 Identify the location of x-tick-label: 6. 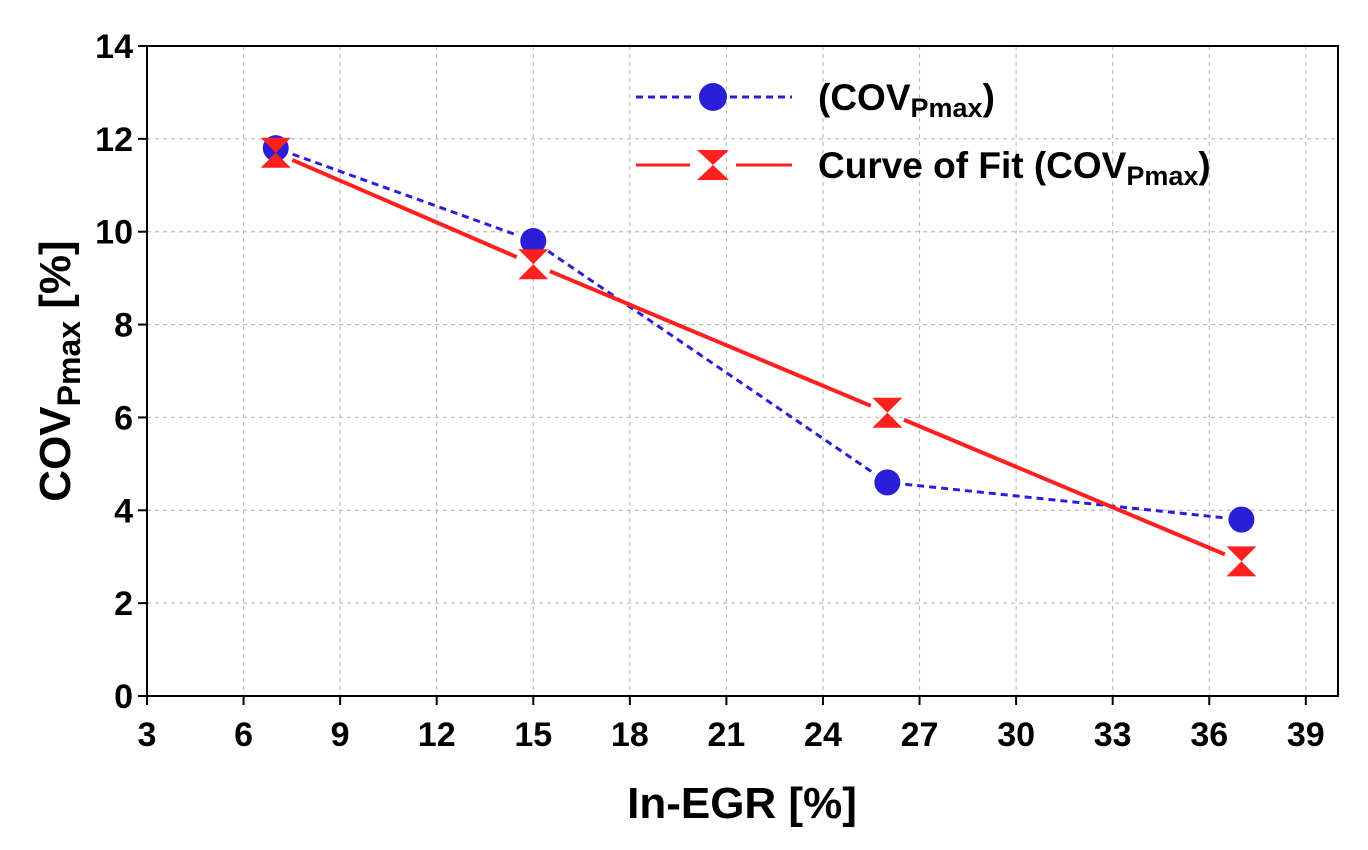
(243, 735).